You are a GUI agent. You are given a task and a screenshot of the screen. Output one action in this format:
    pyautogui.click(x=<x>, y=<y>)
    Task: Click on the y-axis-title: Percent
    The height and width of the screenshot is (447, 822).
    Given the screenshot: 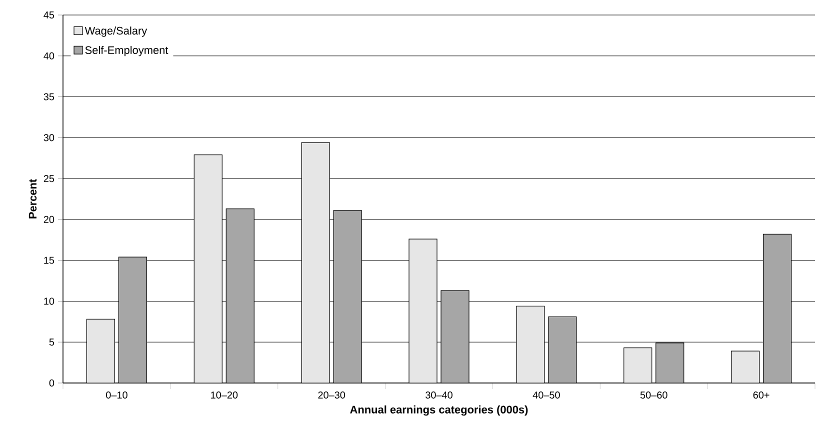 What is the action you would take?
    pyautogui.click(x=32, y=198)
    